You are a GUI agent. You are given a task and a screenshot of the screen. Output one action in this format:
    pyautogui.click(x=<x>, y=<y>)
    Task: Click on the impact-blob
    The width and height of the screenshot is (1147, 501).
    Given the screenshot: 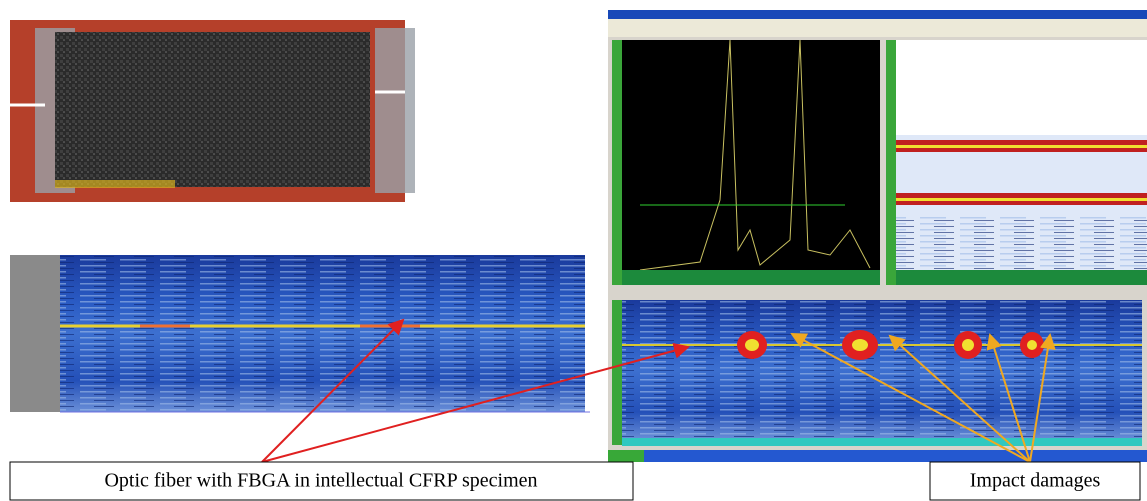 What is the action you would take?
    pyautogui.click(x=890, y=345)
    